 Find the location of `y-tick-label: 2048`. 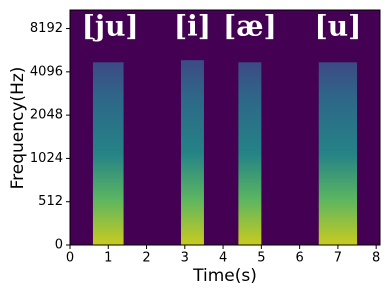

y-tick-label: 2048 is located at coordinates (46, 115).